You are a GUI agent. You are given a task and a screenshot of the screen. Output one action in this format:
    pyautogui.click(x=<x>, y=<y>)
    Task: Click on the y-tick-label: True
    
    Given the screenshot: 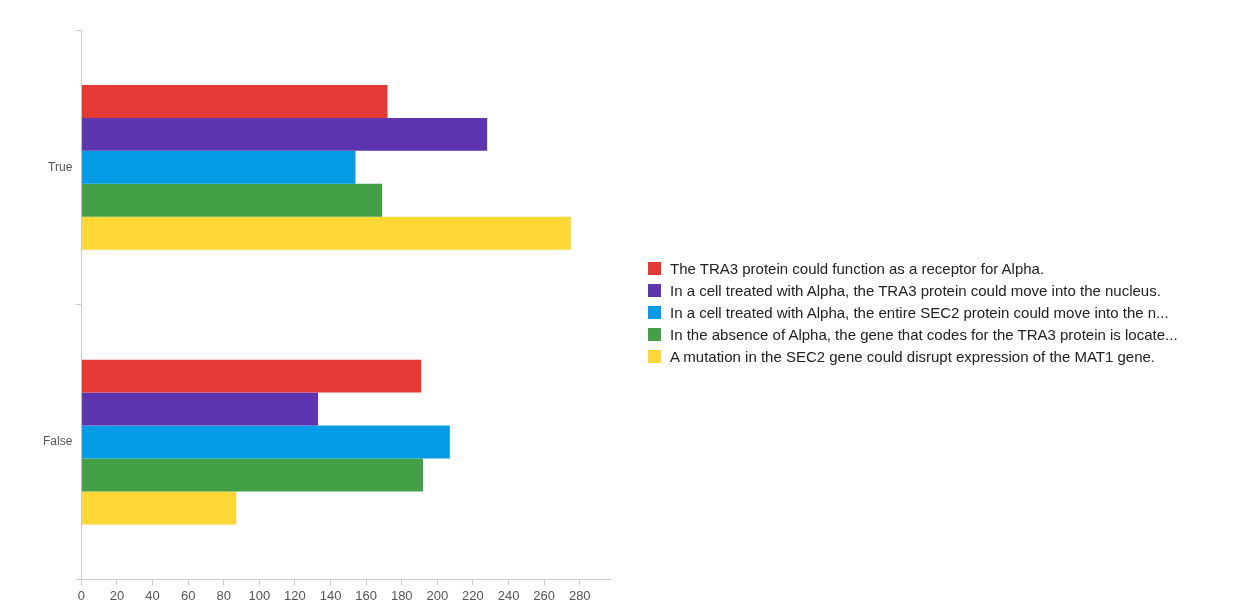 What is the action you would take?
    pyautogui.click(x=60, y=166)
    